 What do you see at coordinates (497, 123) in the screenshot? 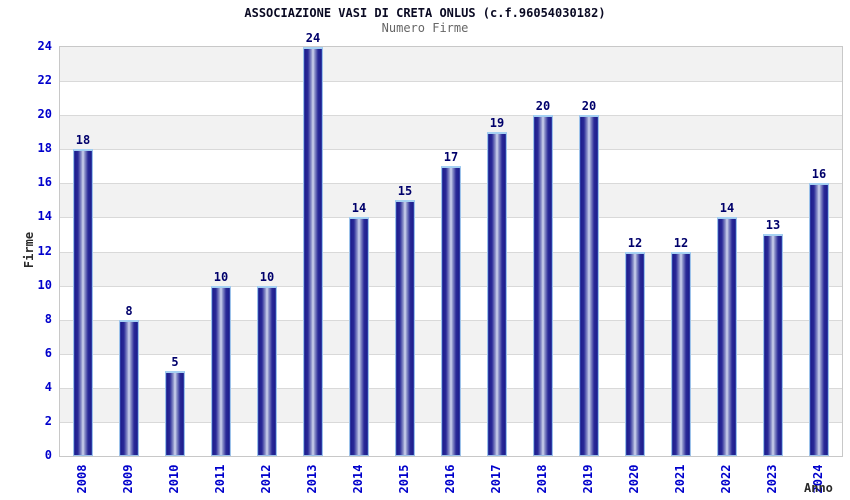
I see `bar-value-label: 19` at bounding box center [497, 123].